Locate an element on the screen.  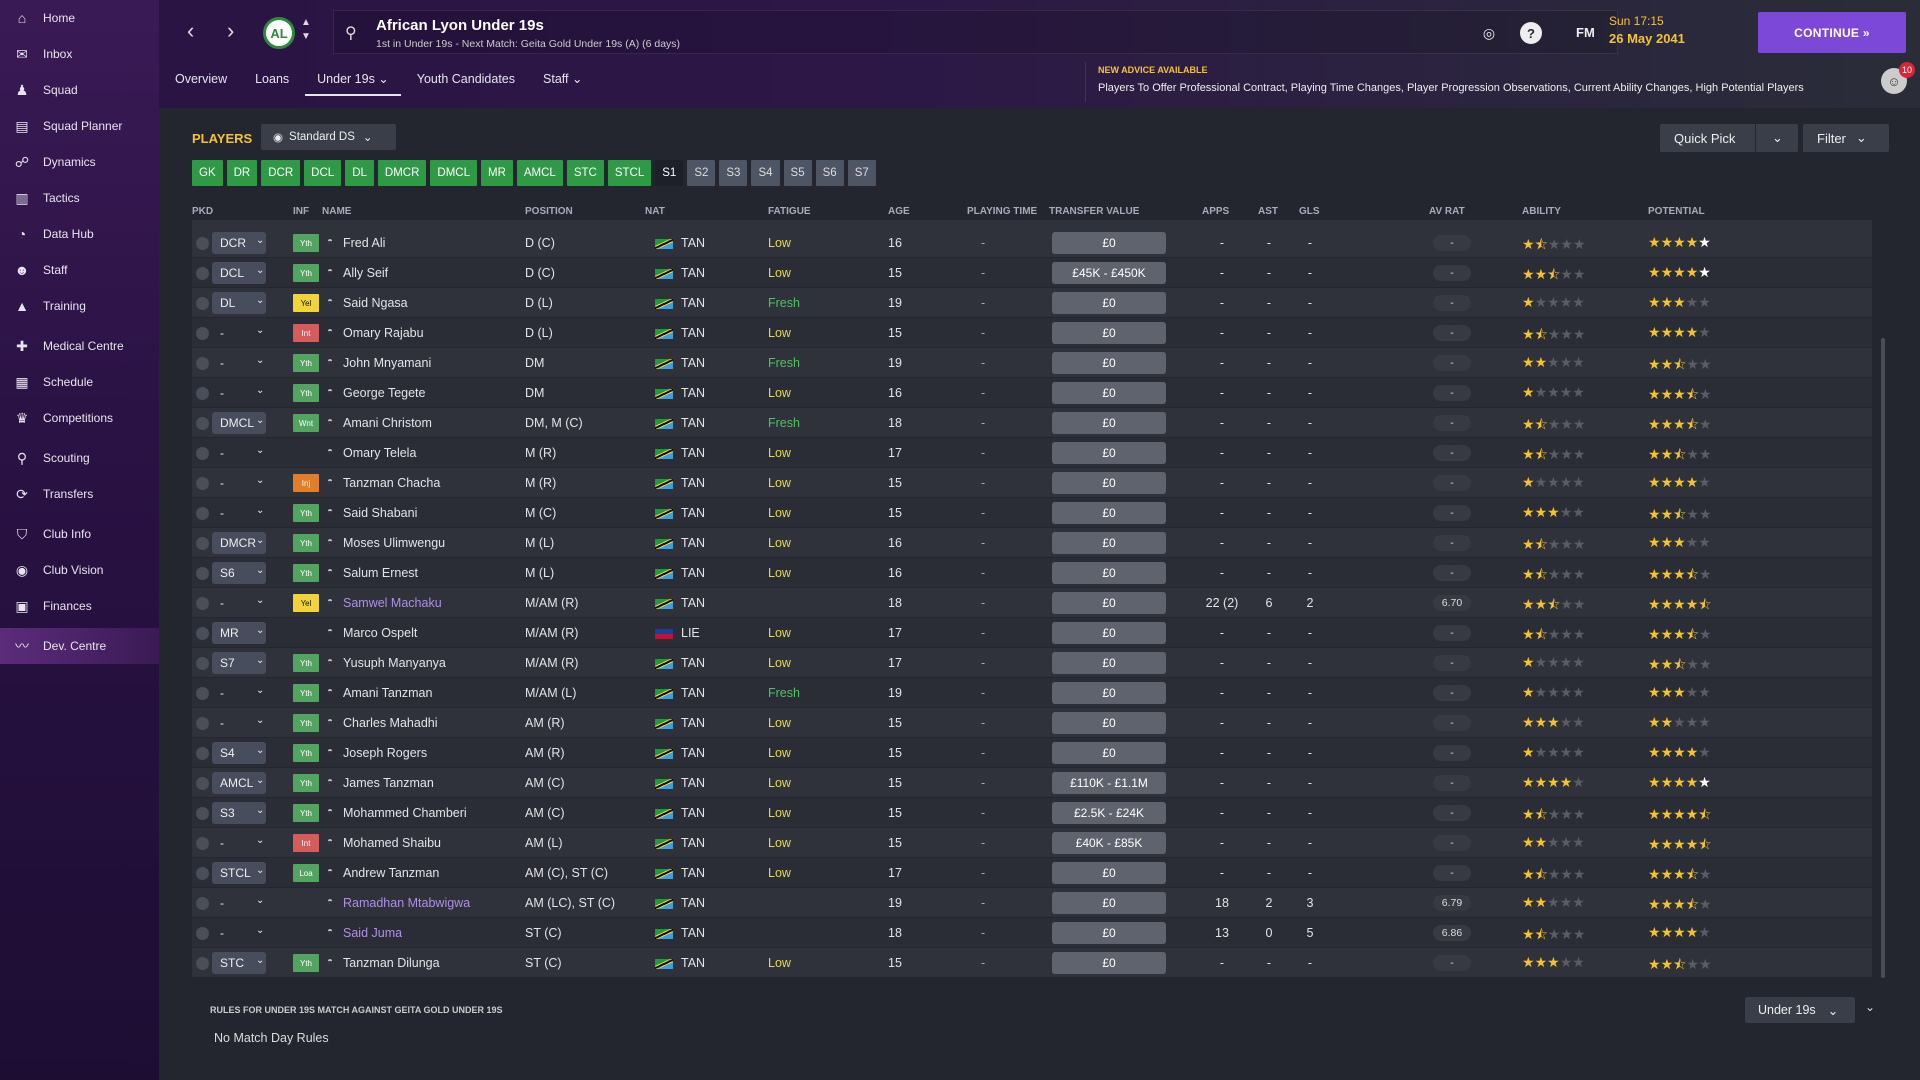
sidebar-item-scouting: ⚲ Scouting is located at coordinates (79, 458).